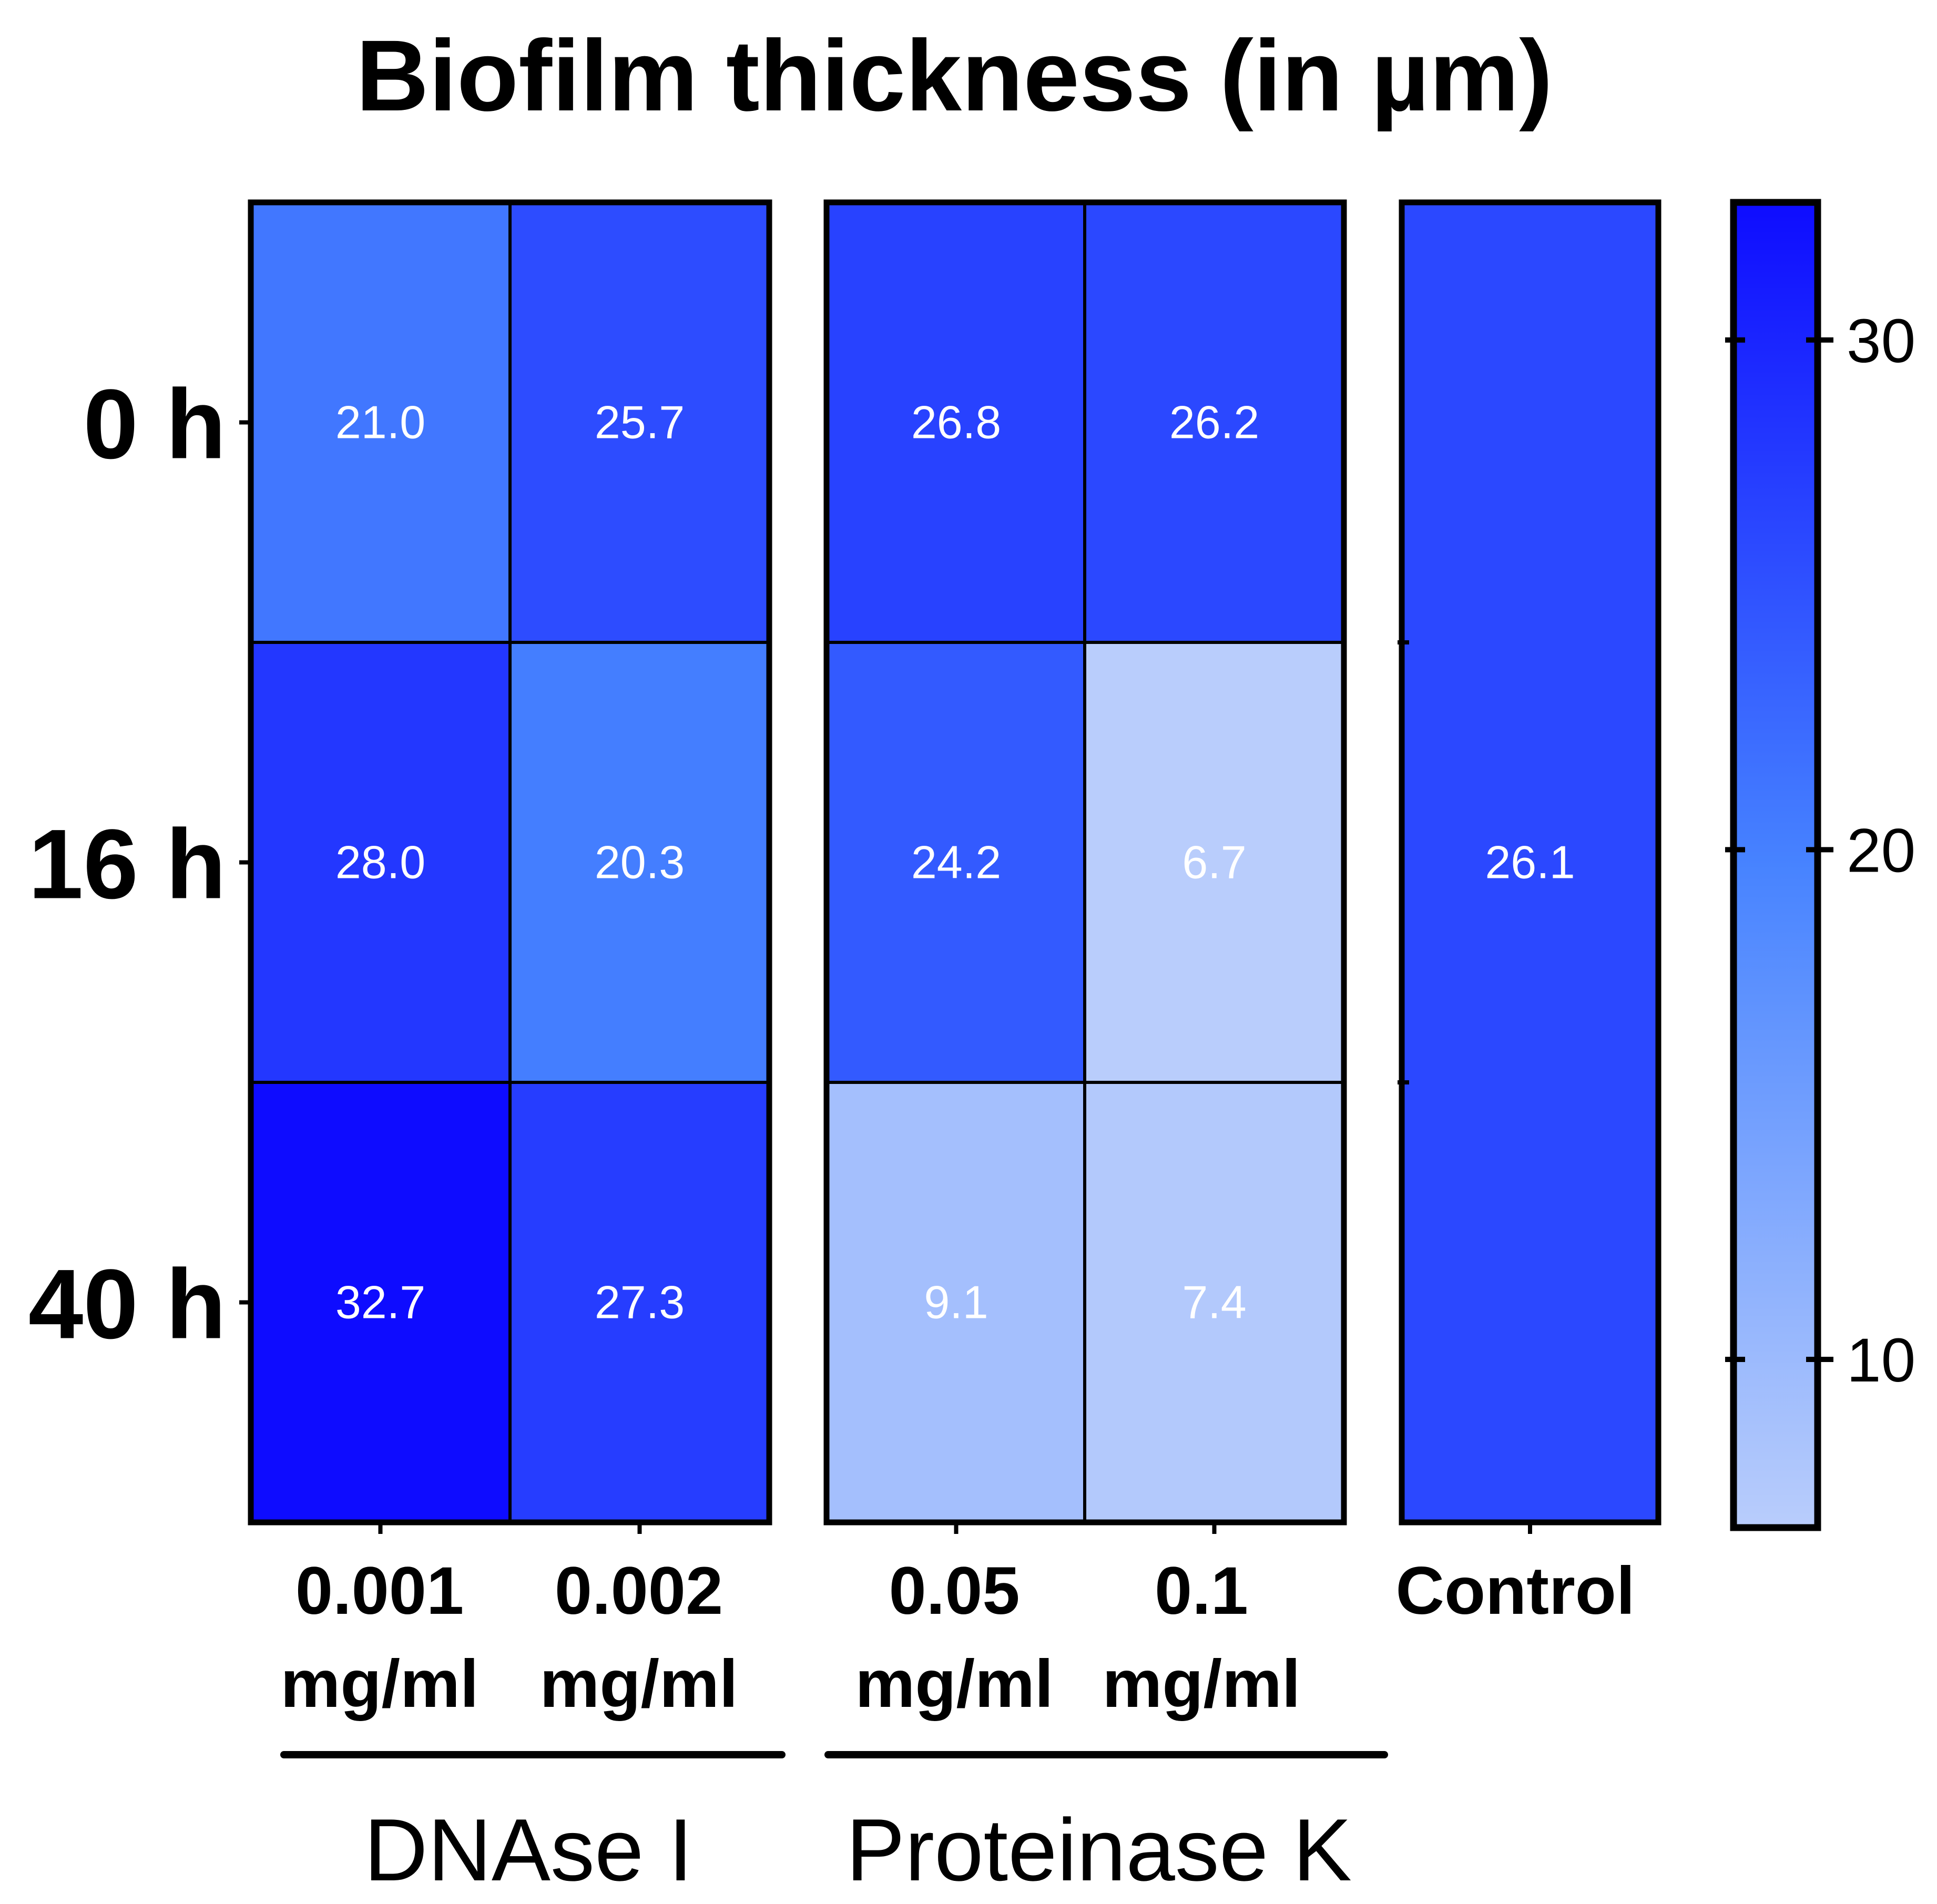  What do you see at coordinates (954, 75) in the screenshot?
I see `chart-title: Biofilm thickness (in µm)` at bounding box center [954, 75].